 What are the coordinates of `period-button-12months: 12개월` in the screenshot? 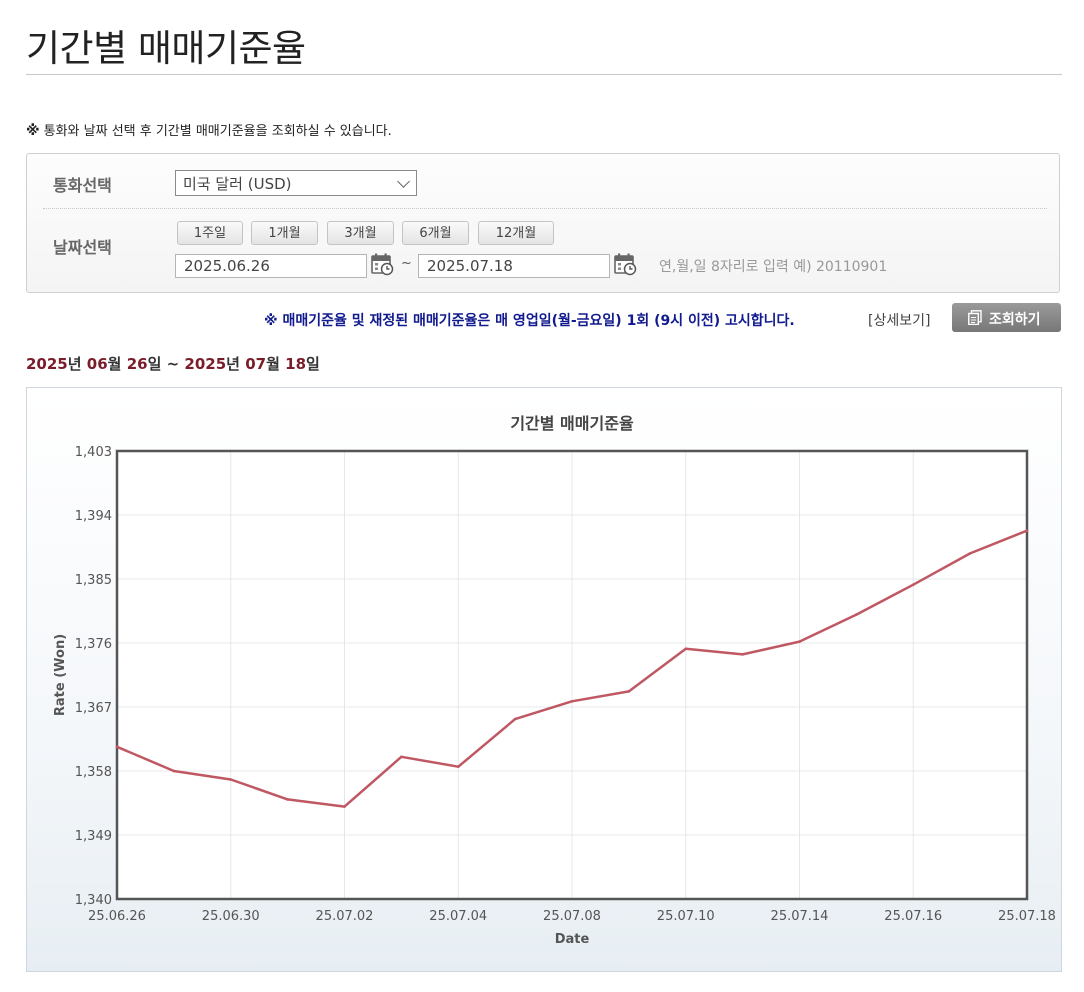 It's located at (516, 233).